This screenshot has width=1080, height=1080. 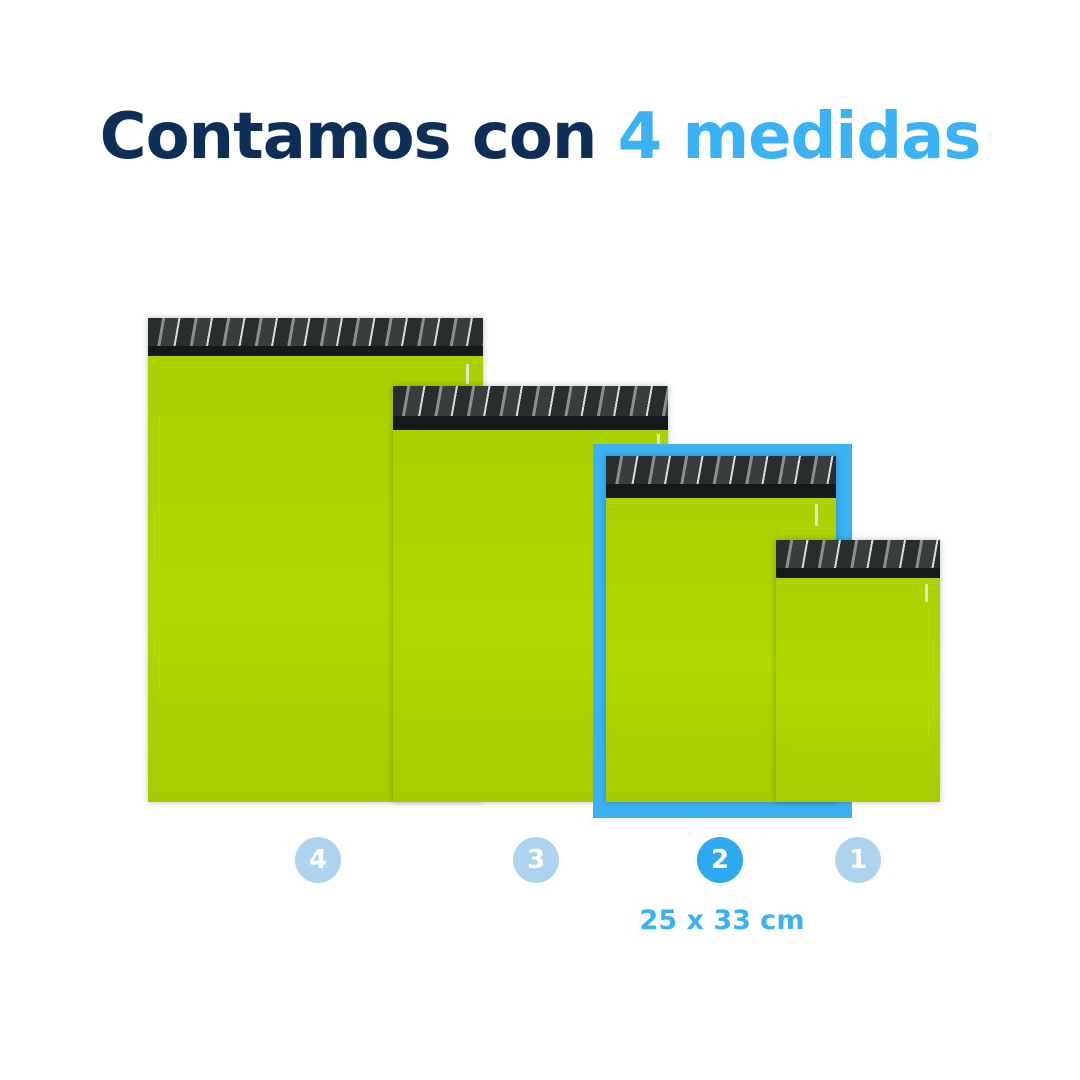 I want to click on title-accent: 4 medidas, so click(x=799, y=137).